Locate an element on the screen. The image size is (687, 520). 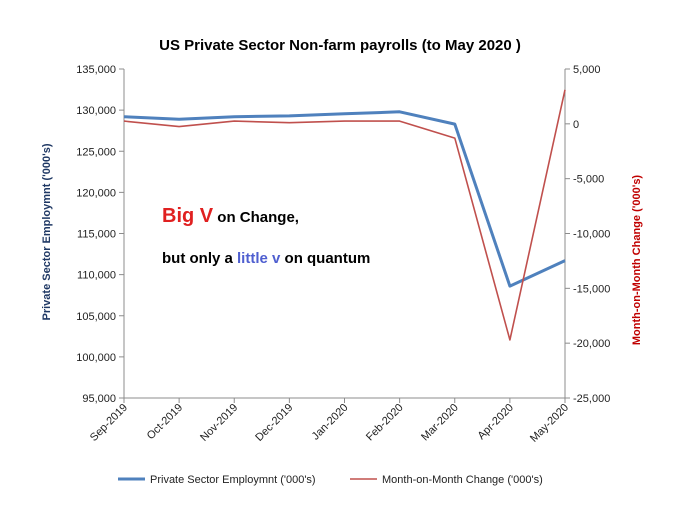
right-axis-ticks: -25,000 -20,000 -15,000 -10,000 -5,000 0 5,000 is located at coordinates (587, 234).